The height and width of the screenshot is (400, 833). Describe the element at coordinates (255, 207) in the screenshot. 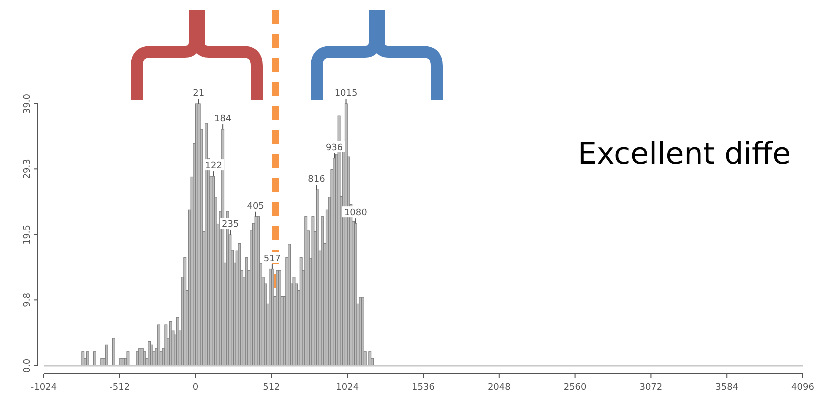

I see `annotation: 405` at that location.